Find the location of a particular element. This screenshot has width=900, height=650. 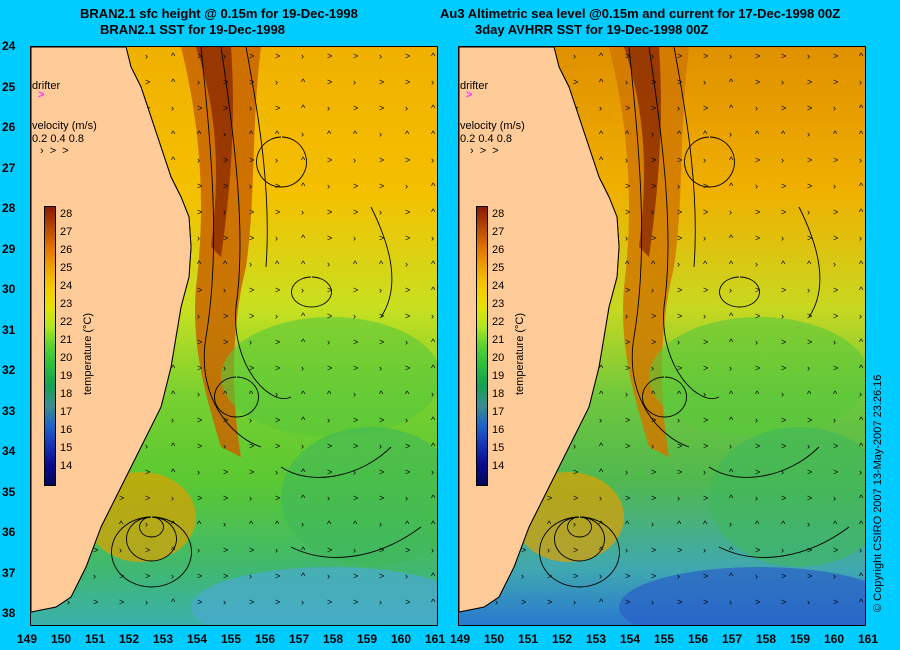

left-velocity-scale: 0.2 0.4 0.8 is located at coordinates (58, 139).